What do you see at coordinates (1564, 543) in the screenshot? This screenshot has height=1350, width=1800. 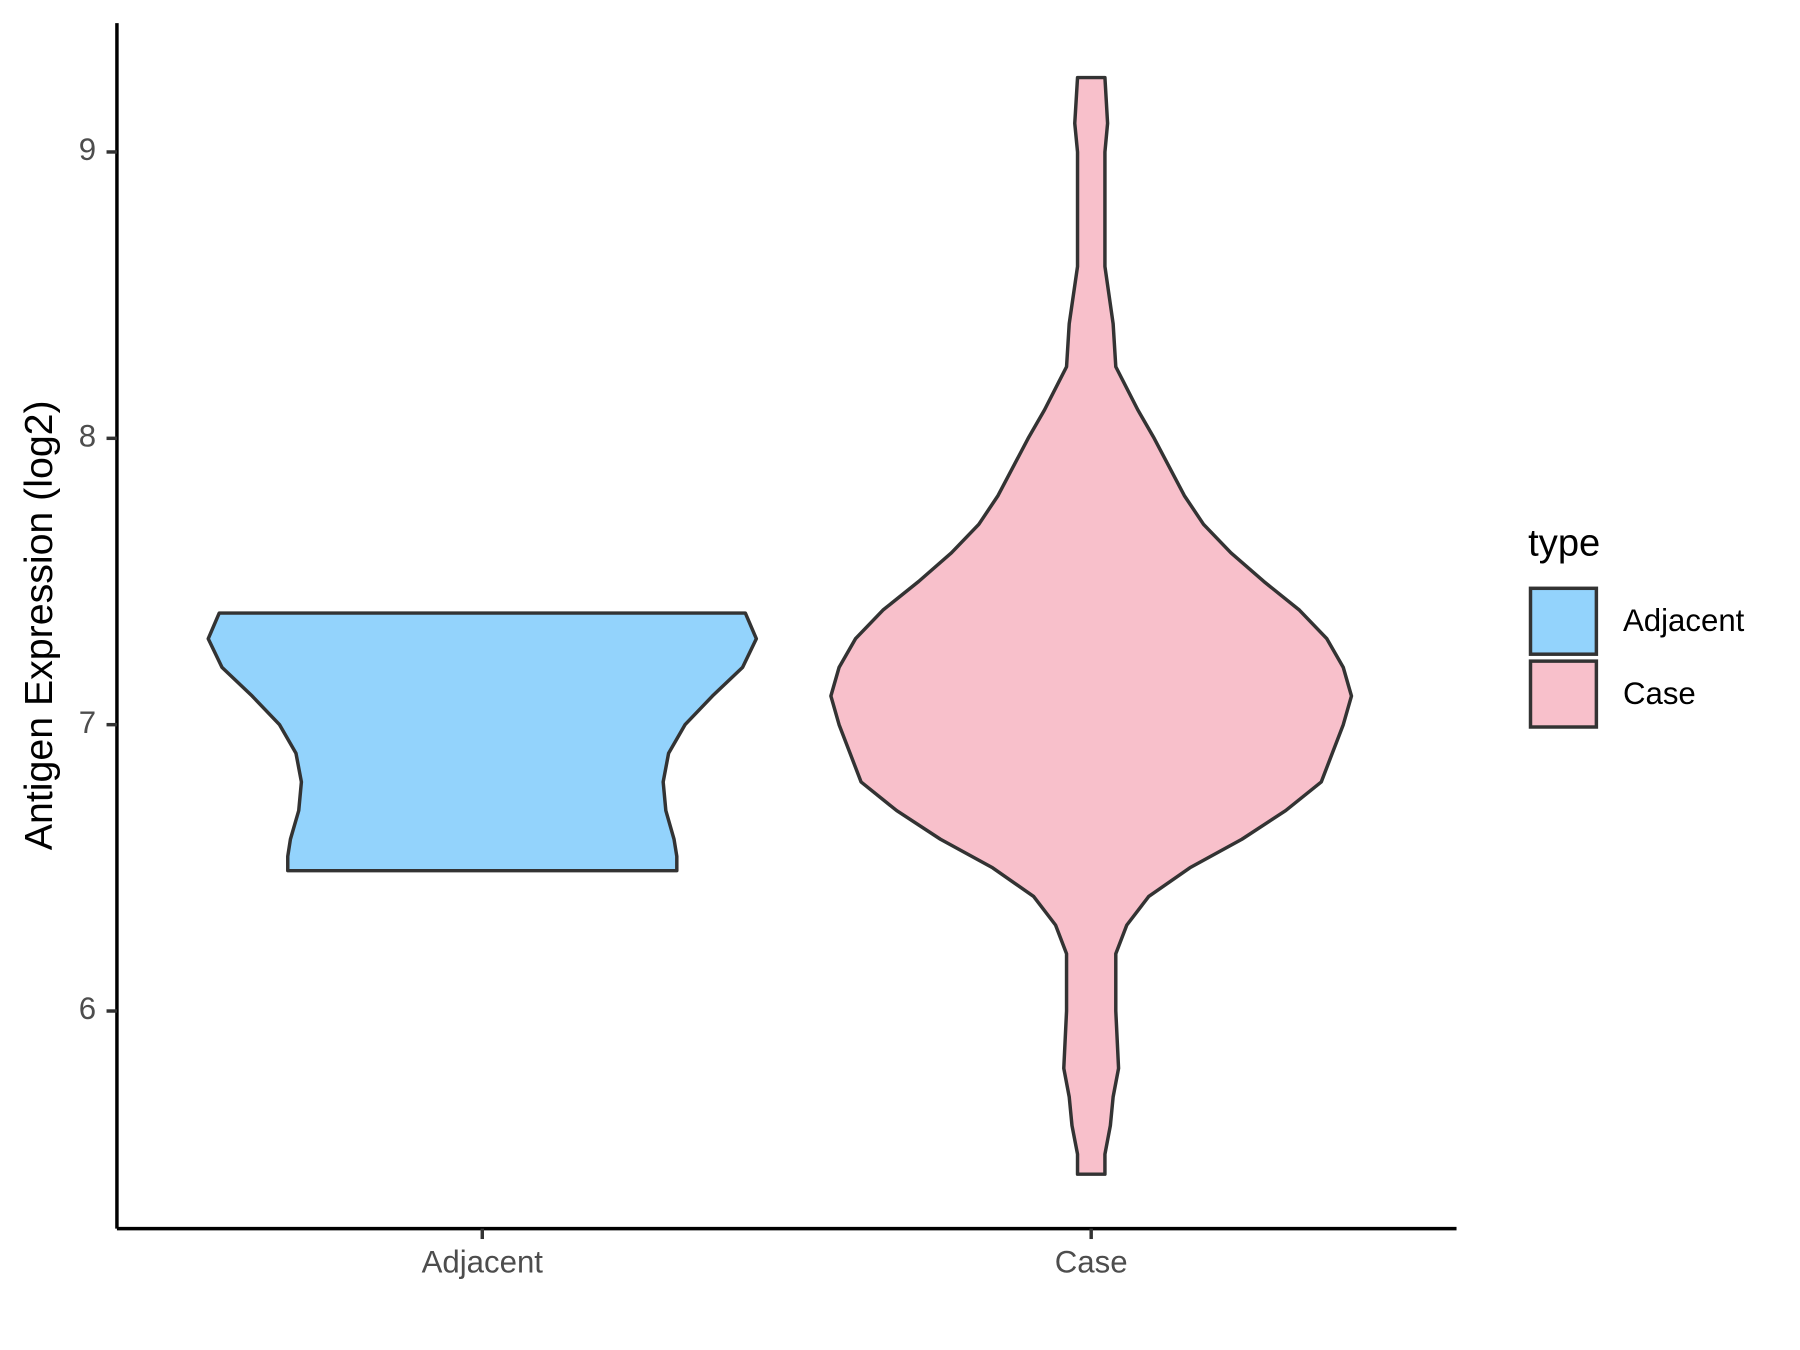 I see `legend-title: type` at bounding box center [1564, 543].